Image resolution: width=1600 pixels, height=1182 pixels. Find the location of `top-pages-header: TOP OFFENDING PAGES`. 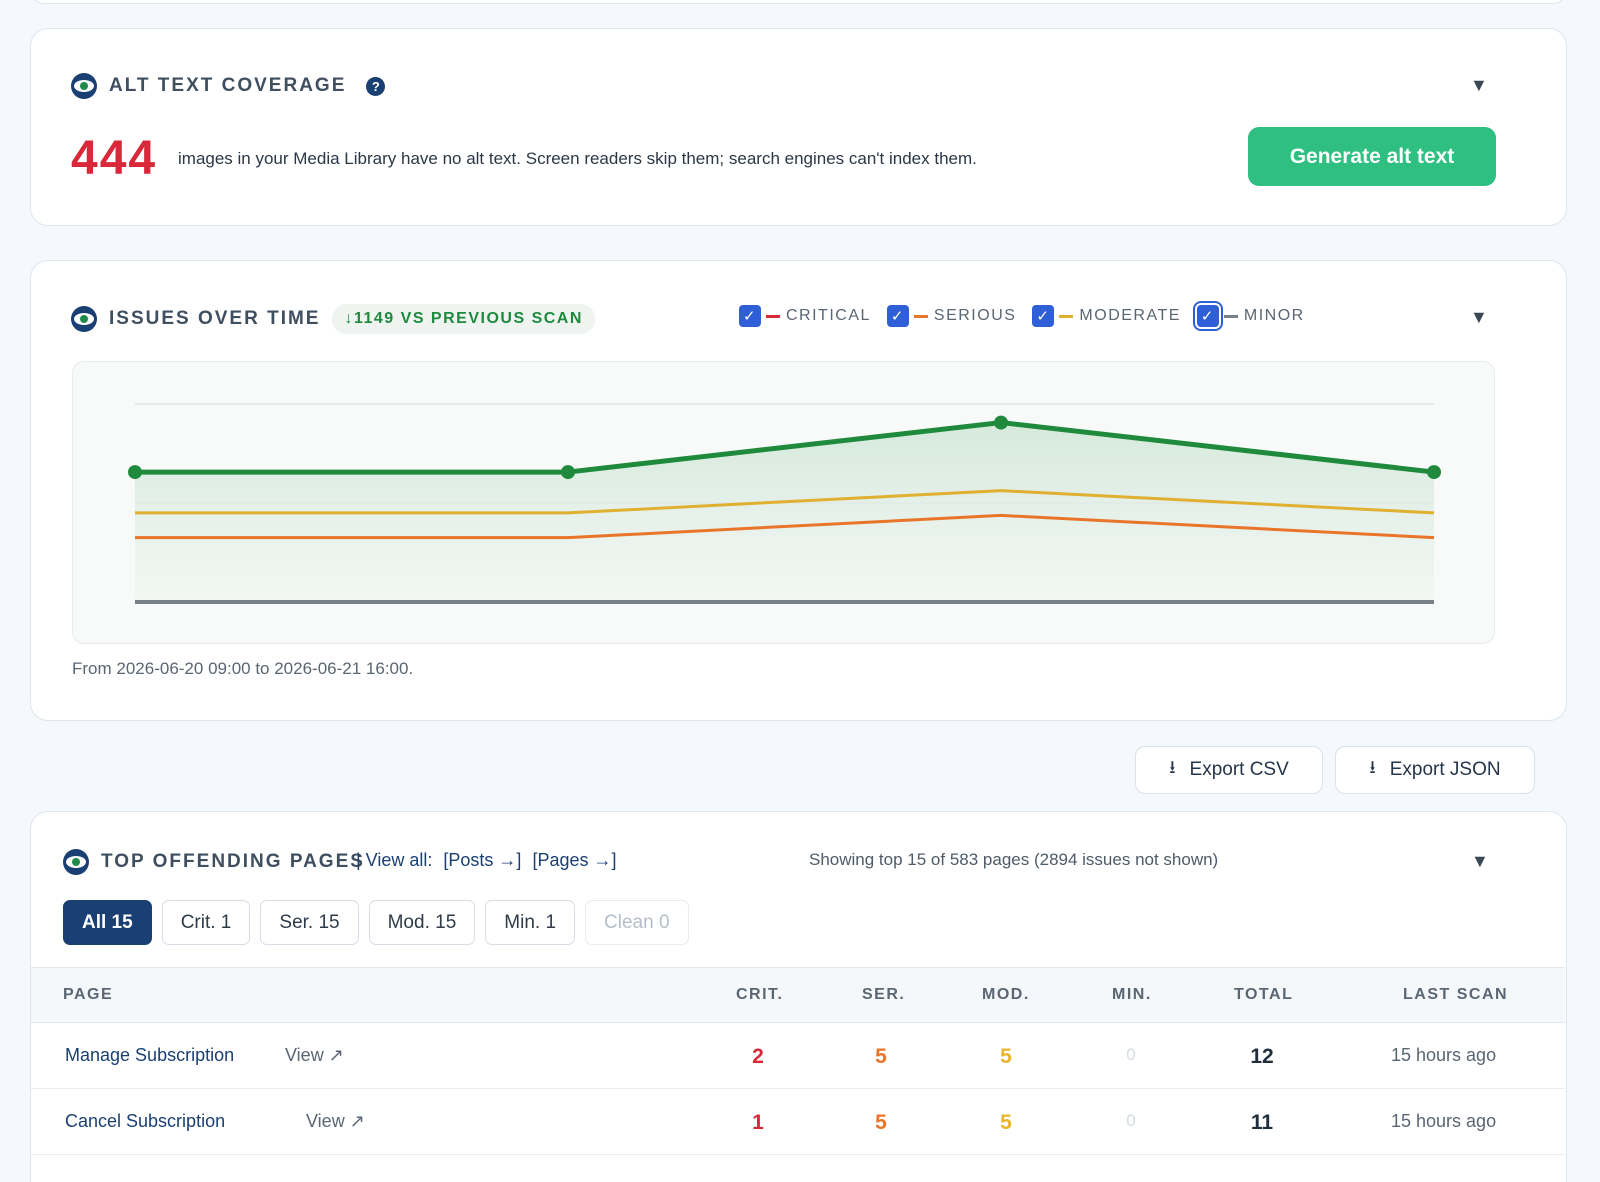

top-pages-header: TOP OFFENDING PAGES is located at coordinates (214, 862).